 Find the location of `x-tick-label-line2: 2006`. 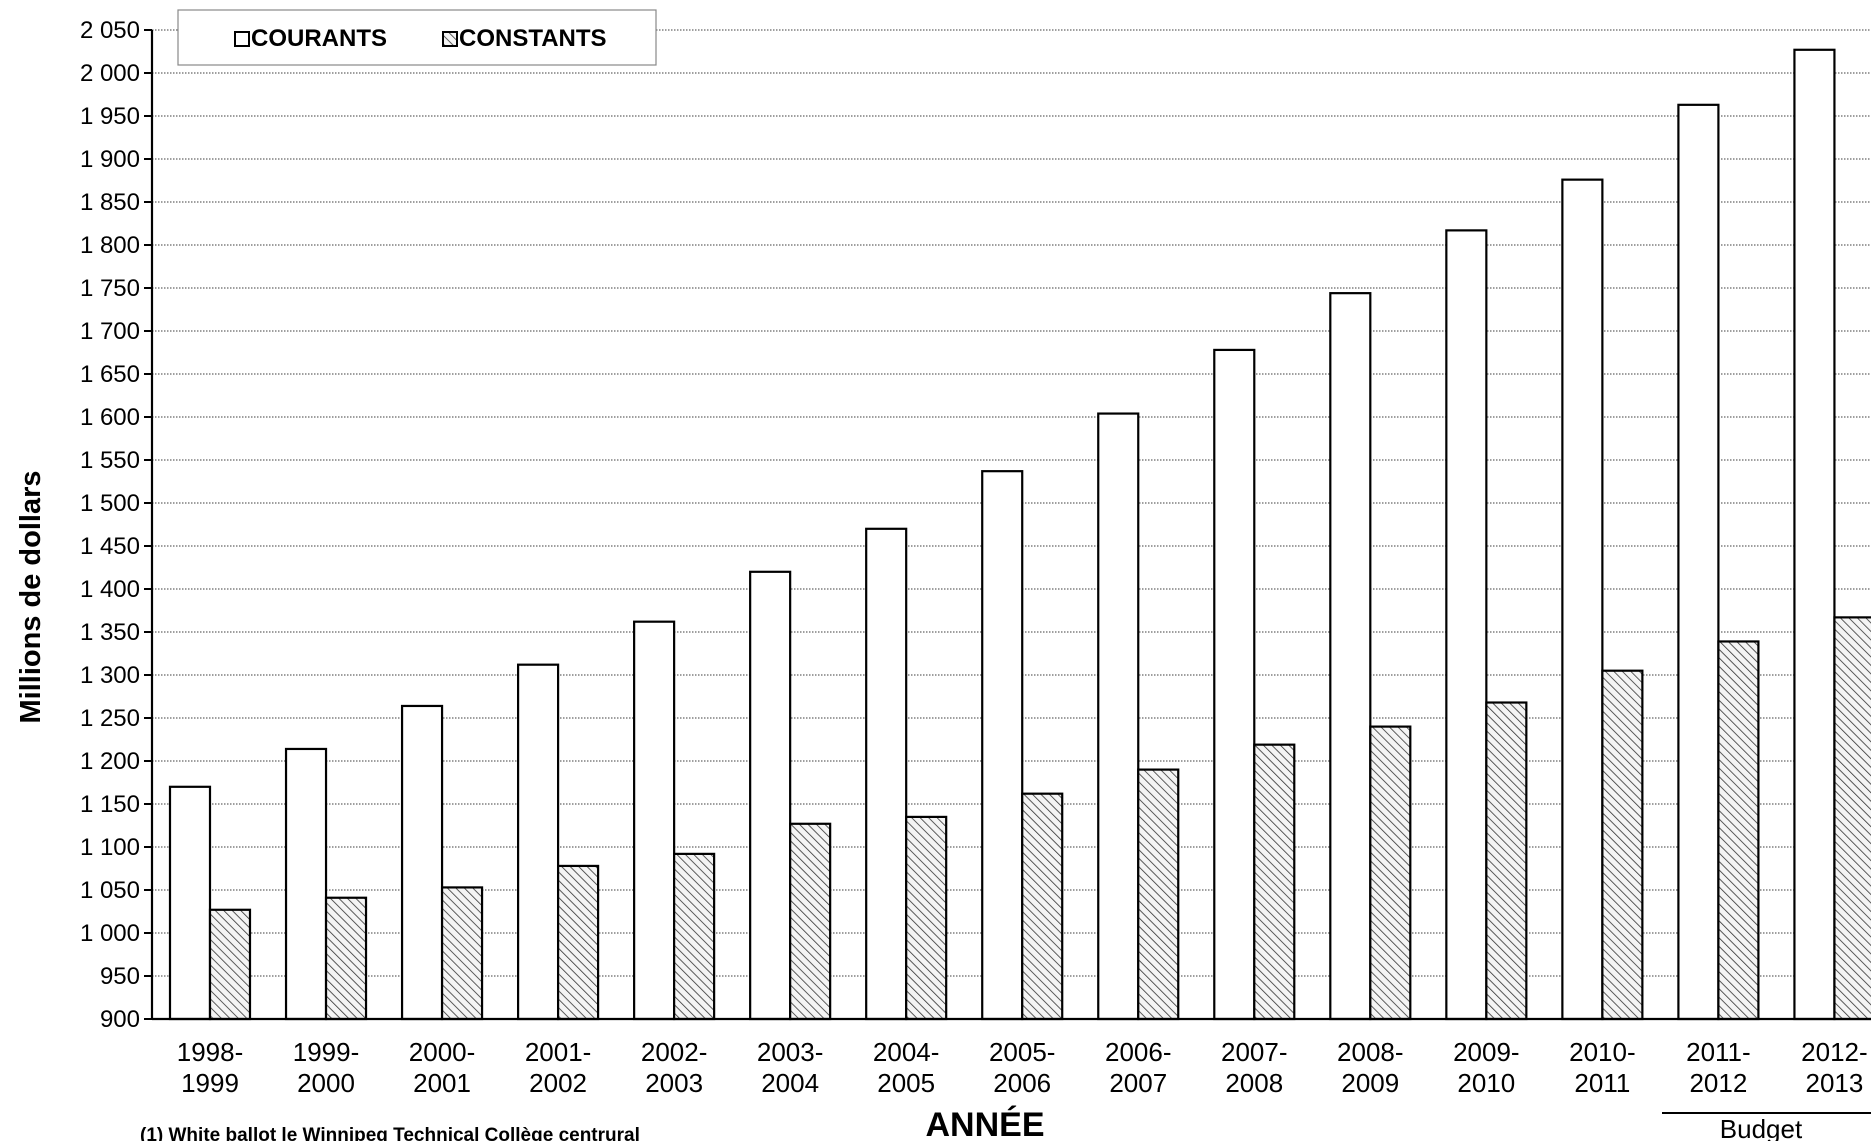

x-tick-label-line2: 2006 is located at coordinates (1022, 1083).